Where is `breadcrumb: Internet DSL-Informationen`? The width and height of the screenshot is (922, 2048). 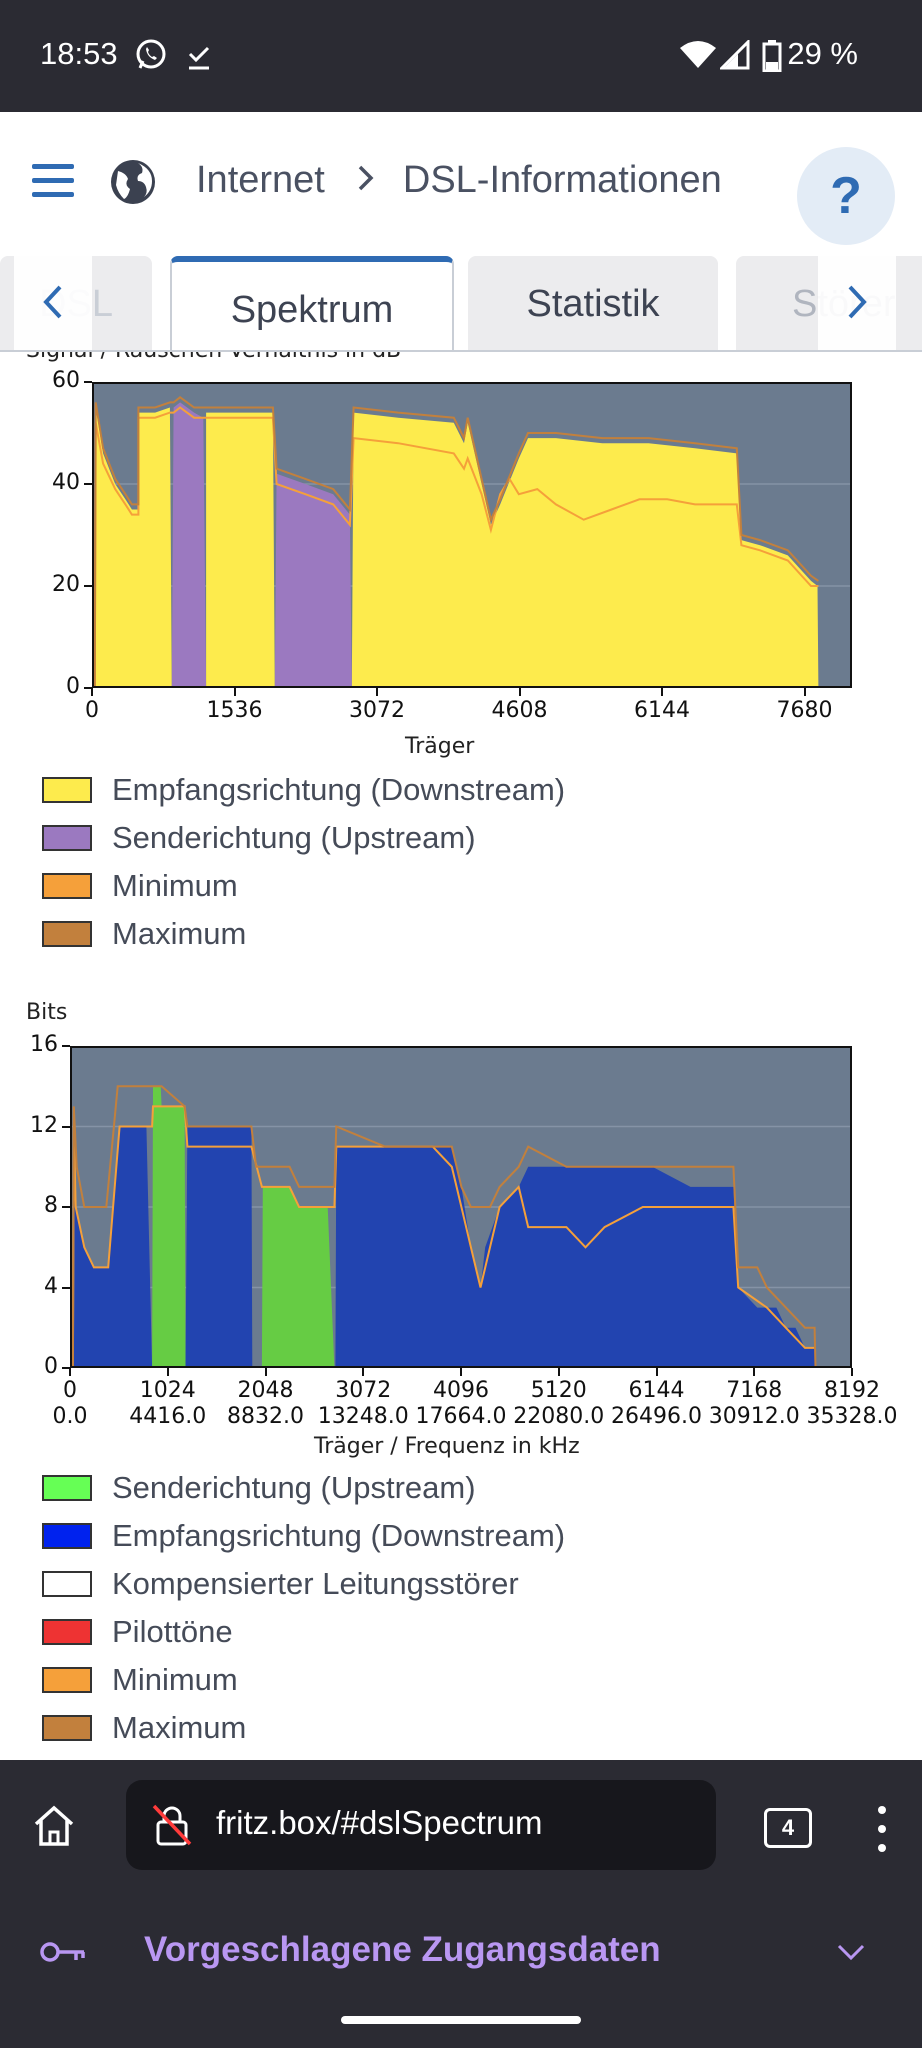 breadcrumb: Internet DSL-Informationen is located at coordinates (459, 180).